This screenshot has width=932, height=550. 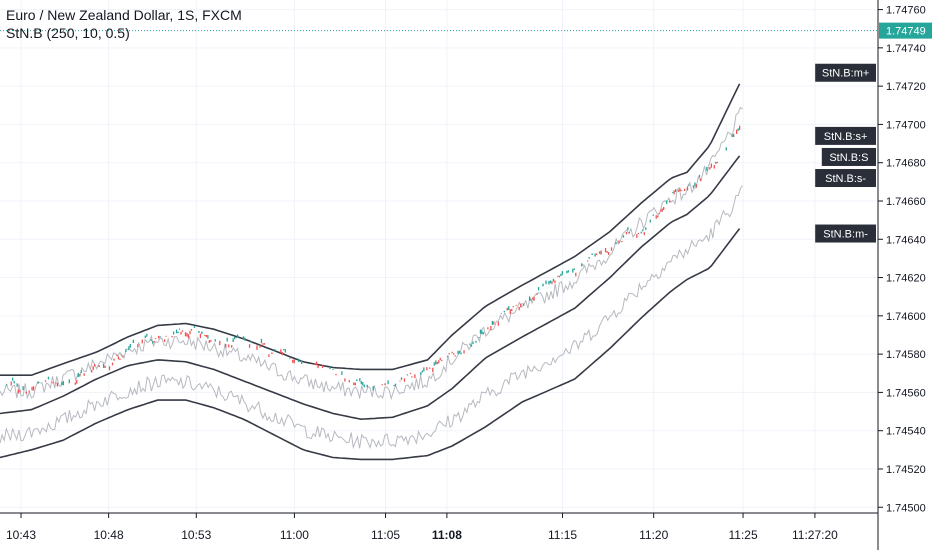 I want to click on y-tick: 1.74760, so click(x=902, y=11).